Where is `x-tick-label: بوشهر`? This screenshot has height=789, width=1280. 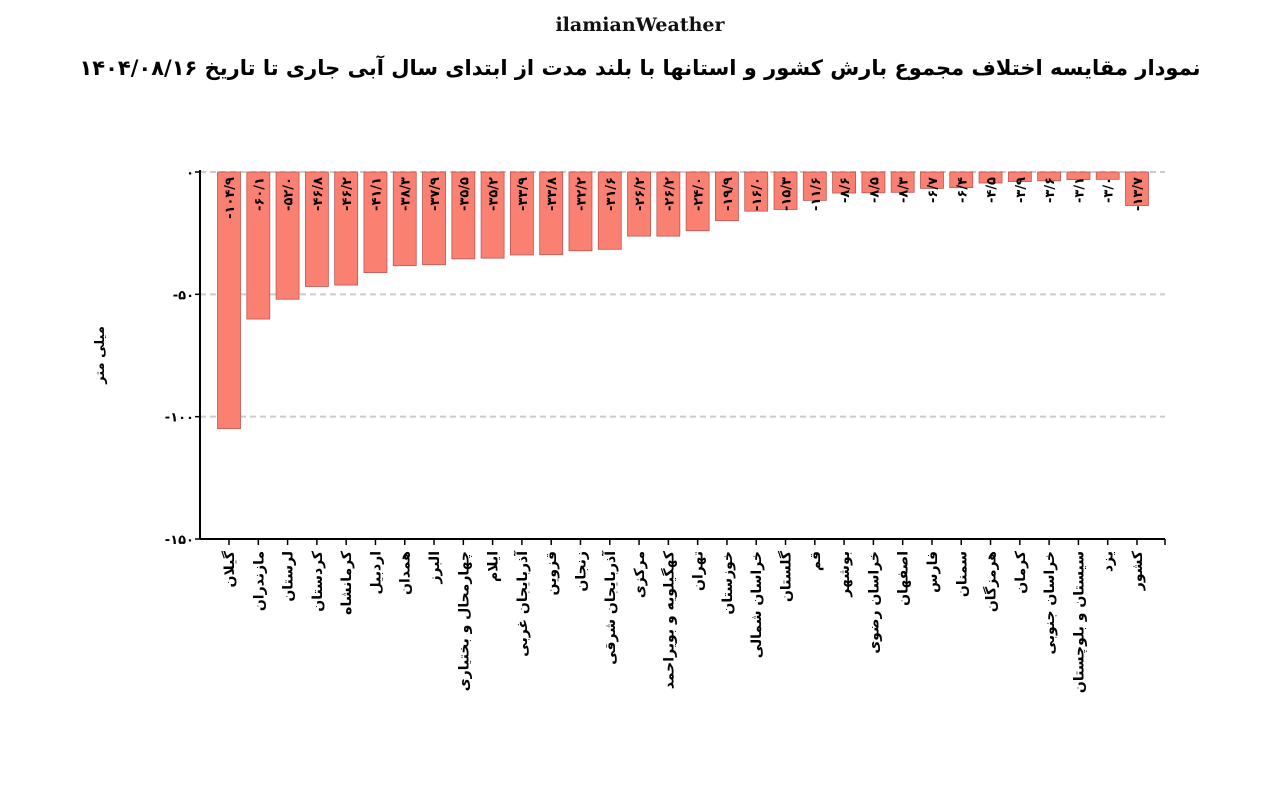
x-tick-label: بوشهر is located at coordinates (845, 574).